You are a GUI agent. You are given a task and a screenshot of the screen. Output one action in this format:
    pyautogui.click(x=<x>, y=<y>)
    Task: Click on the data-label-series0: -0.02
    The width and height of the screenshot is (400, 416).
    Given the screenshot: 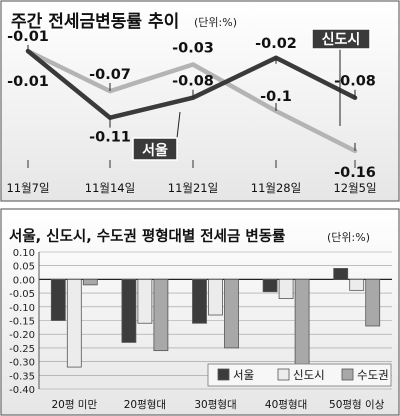 What is the action you would take?
    pyautogui.click(x=276, y=44)
    